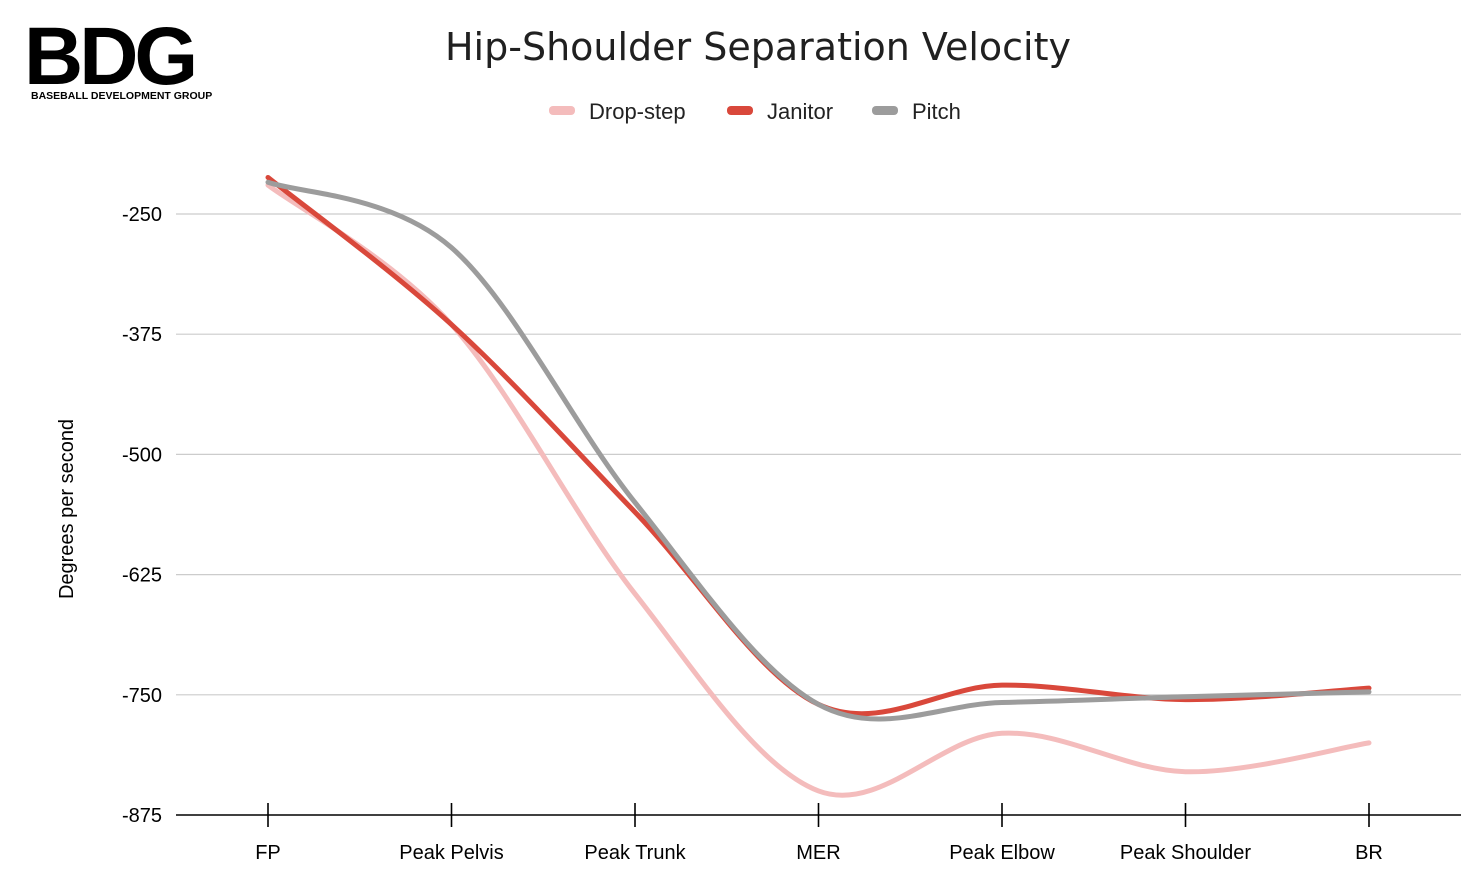  Describe the element at coordinates (268, 853) in the screenshot. I see `x-tick-label: FP` at that location.